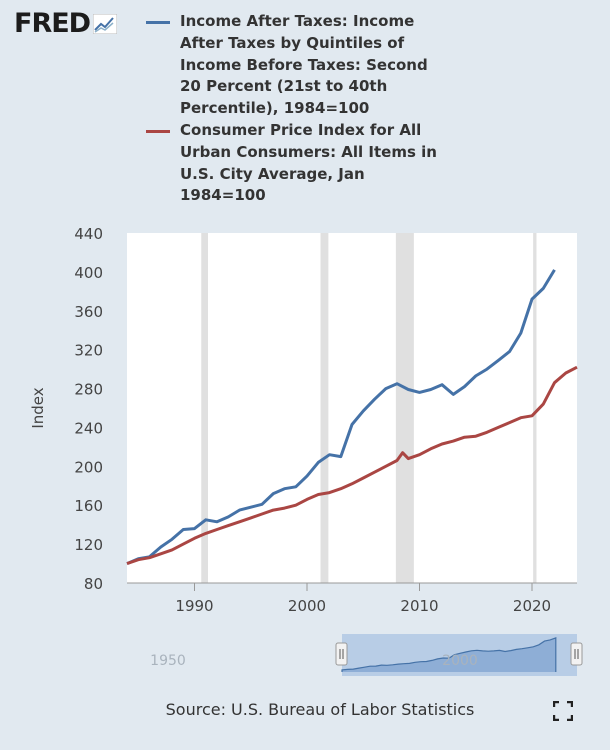 The height and width of the screenshot is (750, 610). Describe the element at coordinates (563, 711) in the screenshot. I see `fullscreen-icon` at that location.